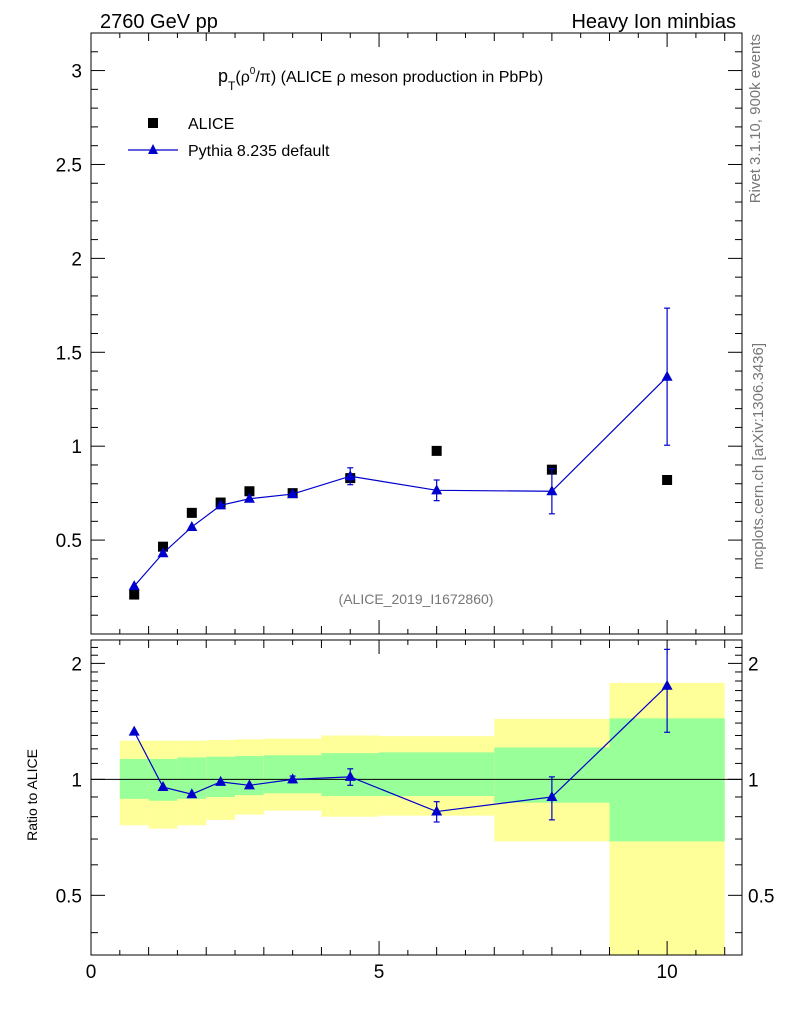 This screenshot has height=1024, width=786. Describe the element at coordinates (400, 481) in the screenshot. I see `pythia-line` at that location.